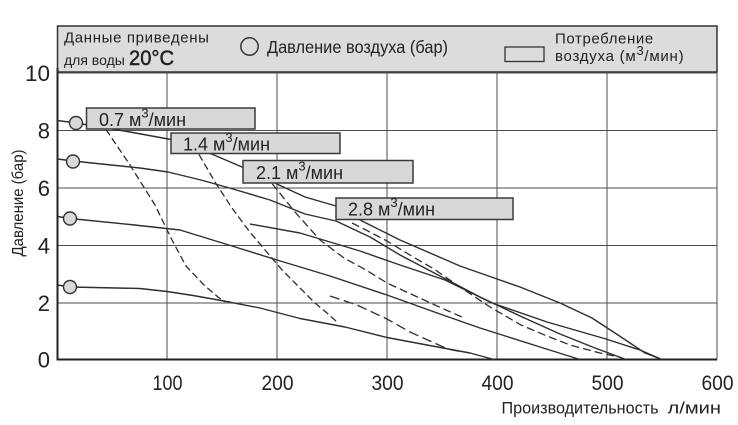 The height and width of the screenshot is (425, 738). I want to click on svg-text: для воды, so click(94, 60).